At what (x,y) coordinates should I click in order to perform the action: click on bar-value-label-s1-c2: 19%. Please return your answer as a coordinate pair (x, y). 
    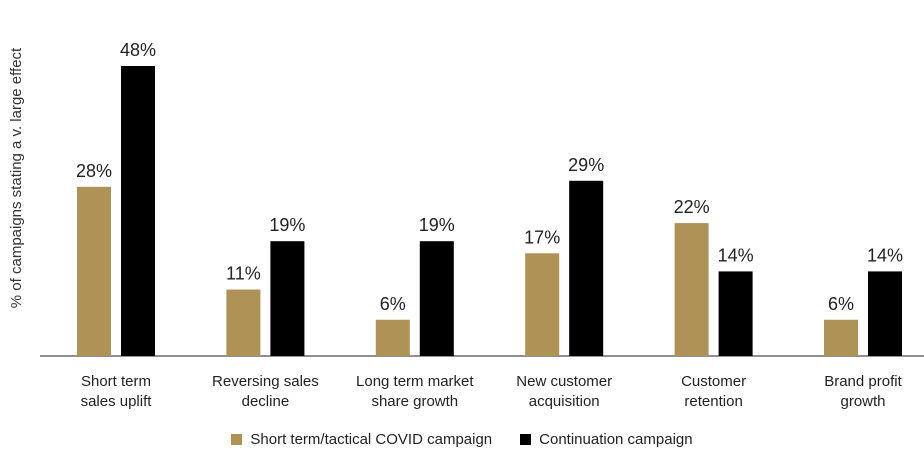
    Looking at the image, I should click on (437, 225).